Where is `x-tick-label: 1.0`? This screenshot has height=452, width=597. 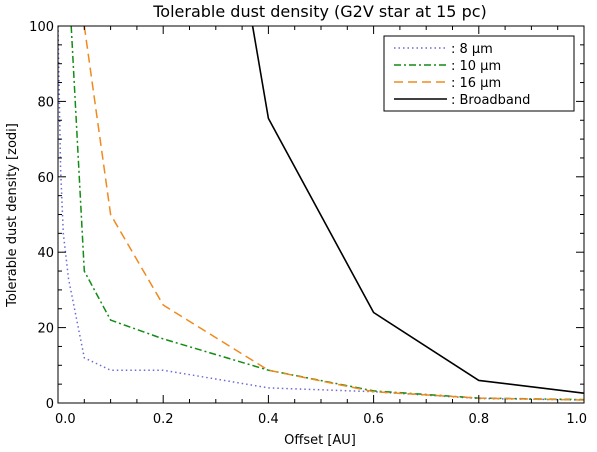
x-tick-label: 1.0 is located at coordinates (576, 419).